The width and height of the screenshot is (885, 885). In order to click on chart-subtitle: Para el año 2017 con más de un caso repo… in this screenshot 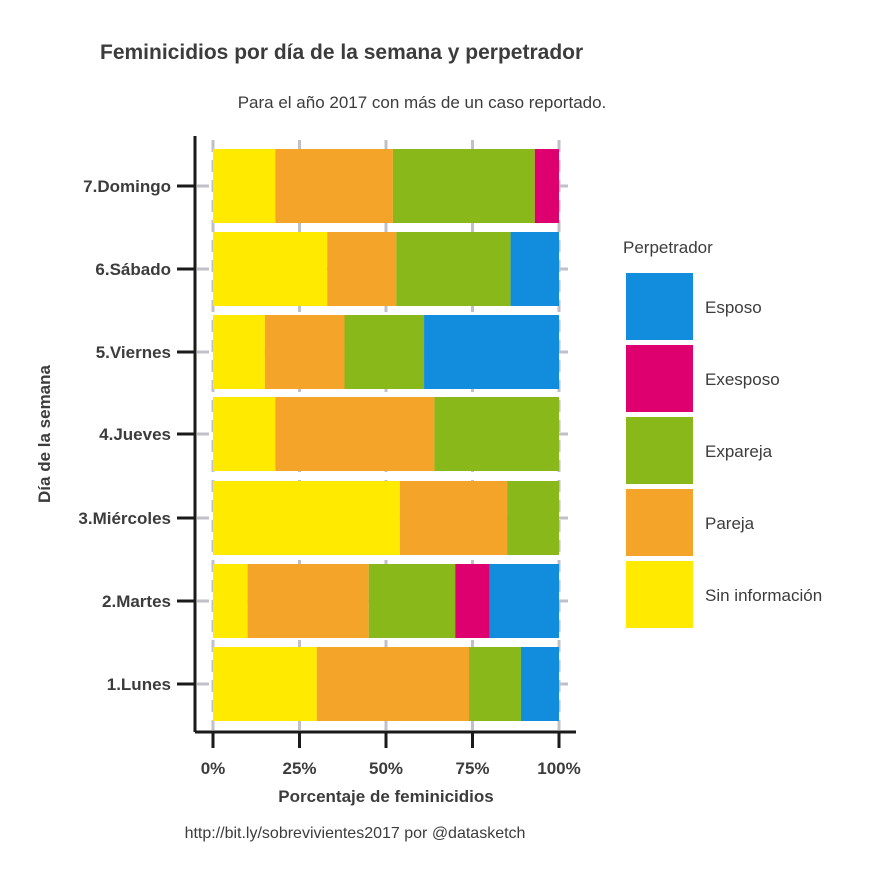, I will do `click(422, 102)`.